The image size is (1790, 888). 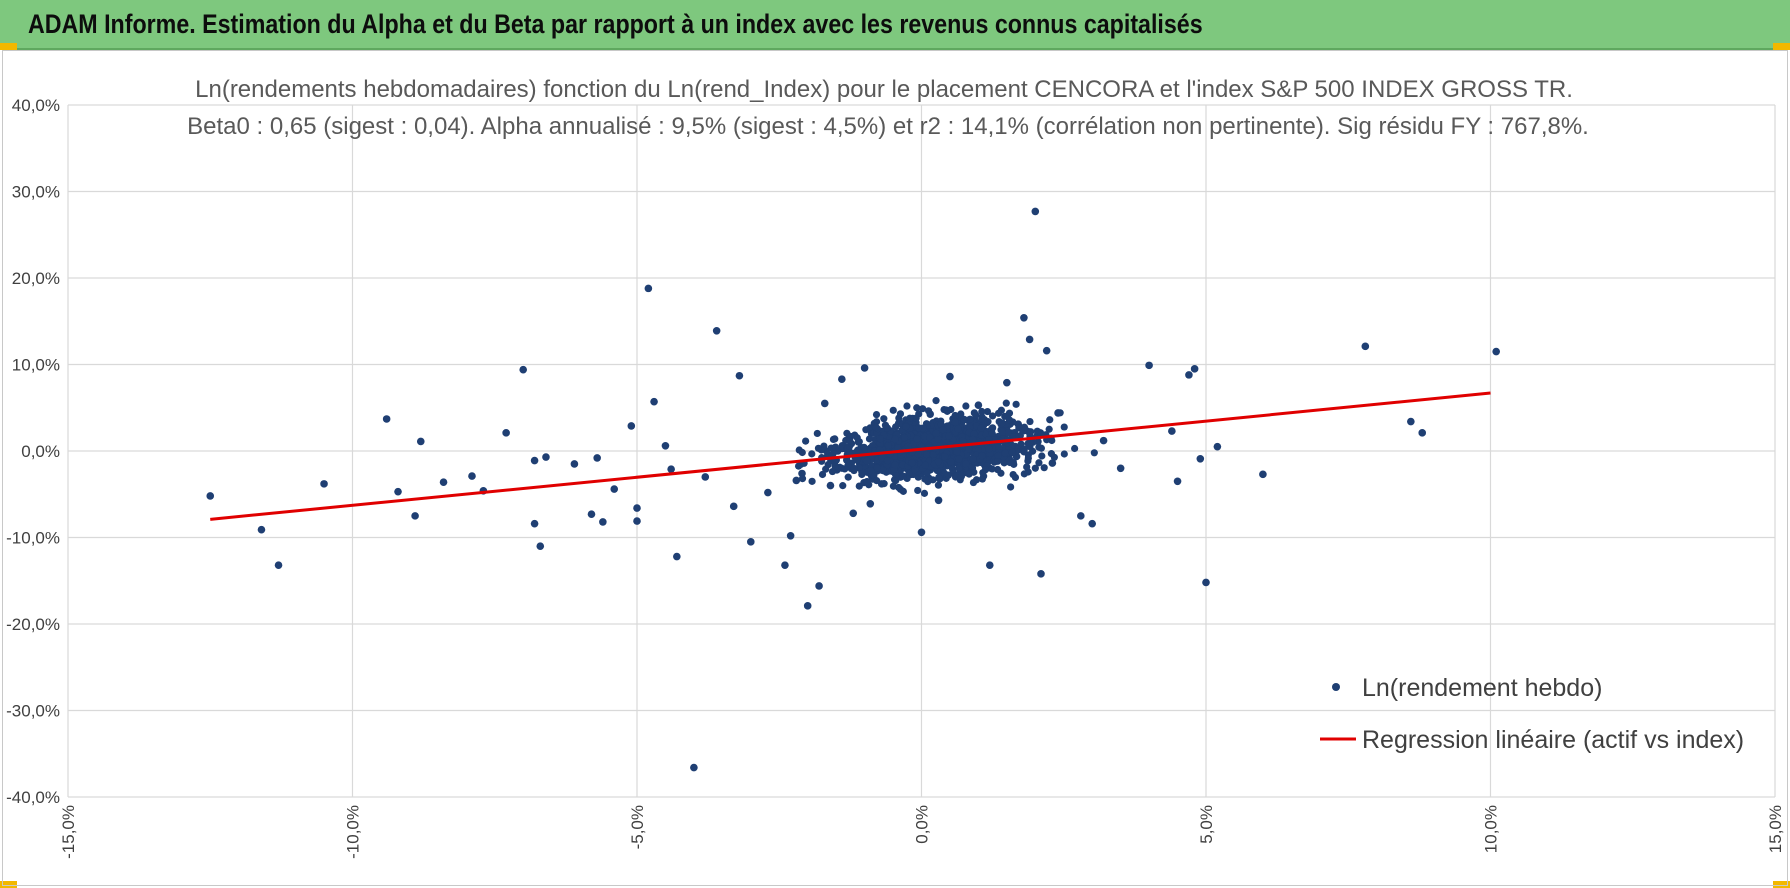 I want to click on x-tick-label: -15,0%, so click(x=68, y=832).